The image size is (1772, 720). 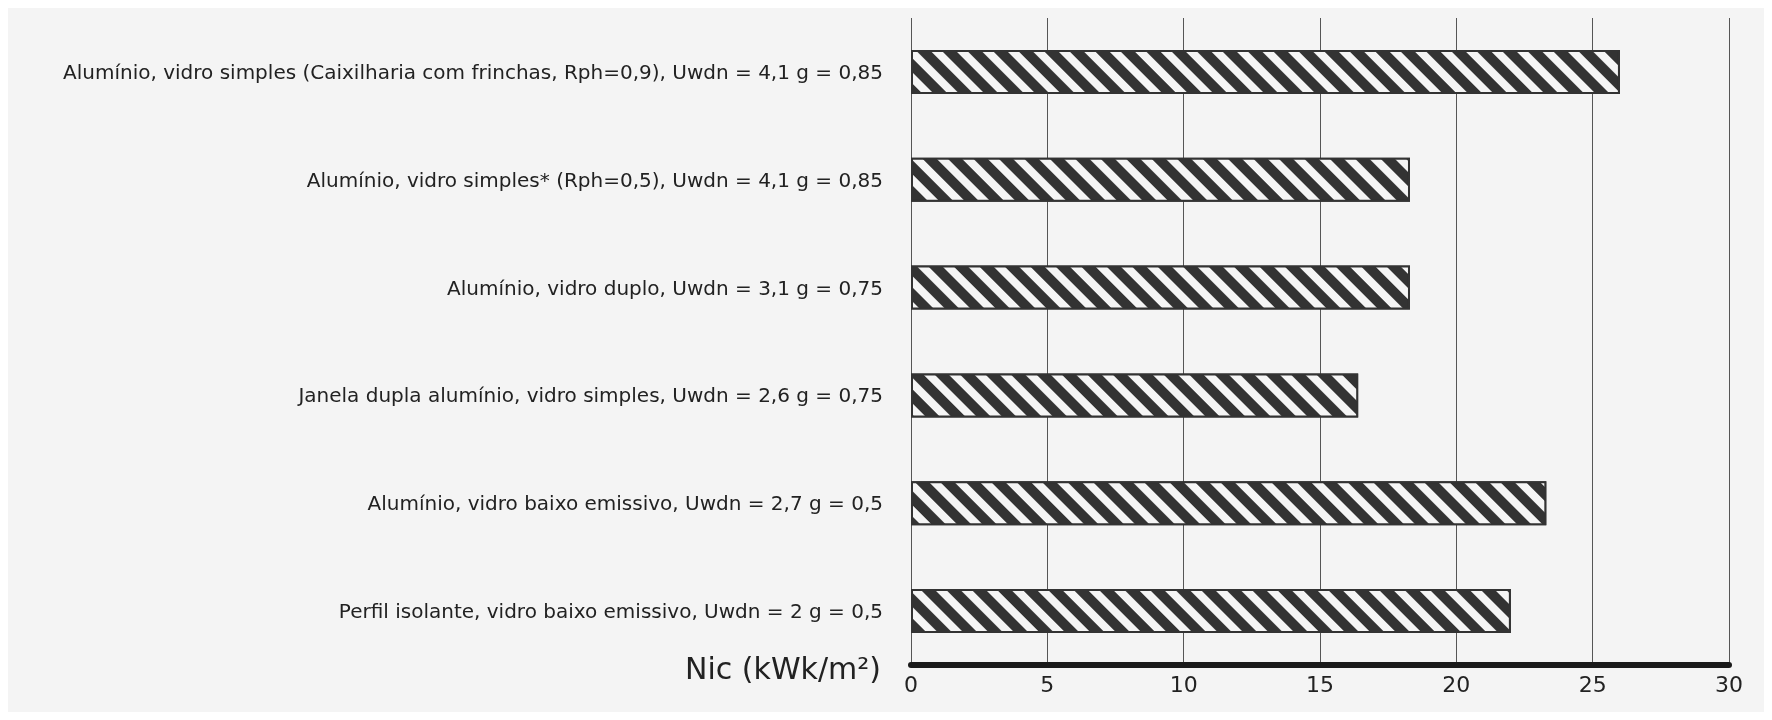 What do you see at coordinates (473, 71) in the screenshot?
I see `y-tick-label: Alumínio, vidro simples (Caixilharia com frinchas, Rph=0,9), Uwdn = 4,1 g = 0,85` at bounding box center [473, 71].